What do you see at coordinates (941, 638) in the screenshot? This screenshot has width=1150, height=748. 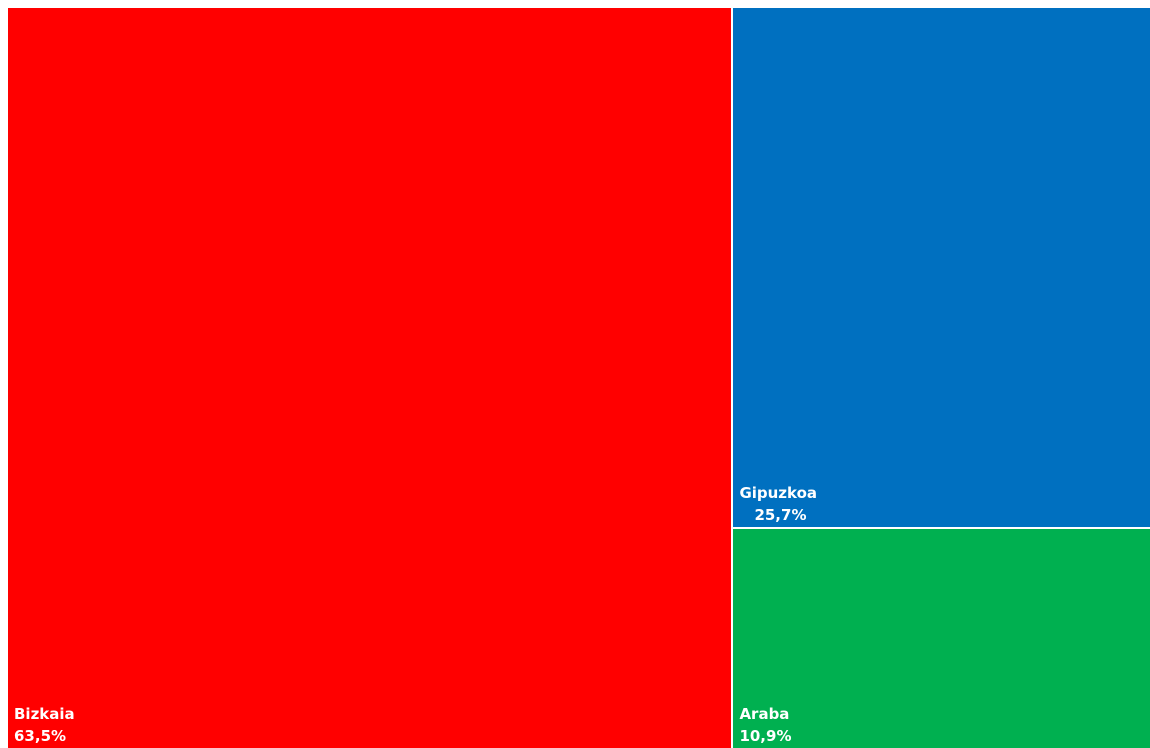 I see `tile-araba: Araba 10,9%` at bounding box center [941, 638].